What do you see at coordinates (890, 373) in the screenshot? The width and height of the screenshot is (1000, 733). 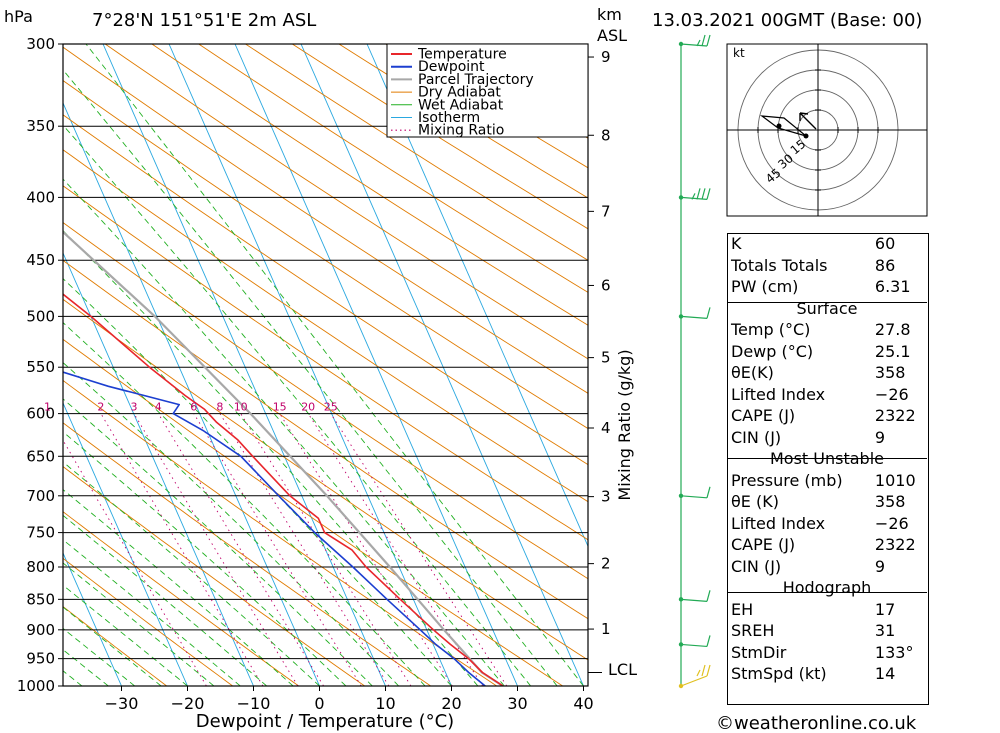 I see `surface-theta-value: 358` at bounding box center [890, 373].